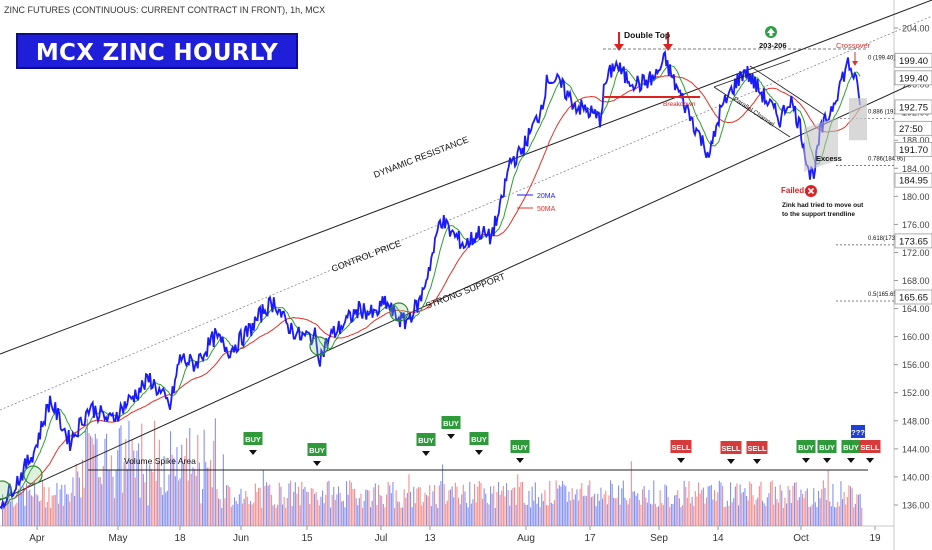 This screenshot has height=550, width=932. Describe the element at coordinates (870, 447) in the screenshot. I see `sell-signal-label: SELL` at that location.